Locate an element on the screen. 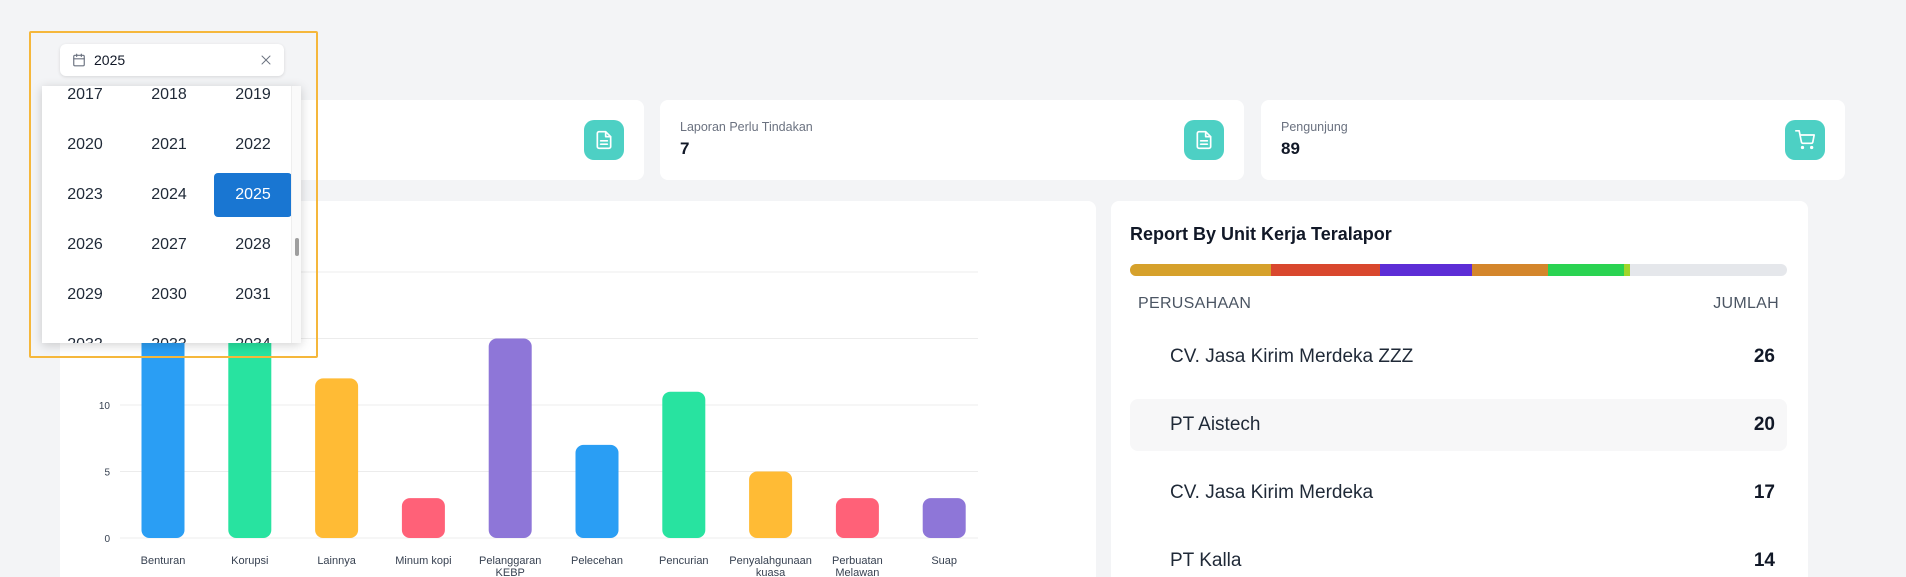  company-amount: 17 is located at coordinates (1764, 492).